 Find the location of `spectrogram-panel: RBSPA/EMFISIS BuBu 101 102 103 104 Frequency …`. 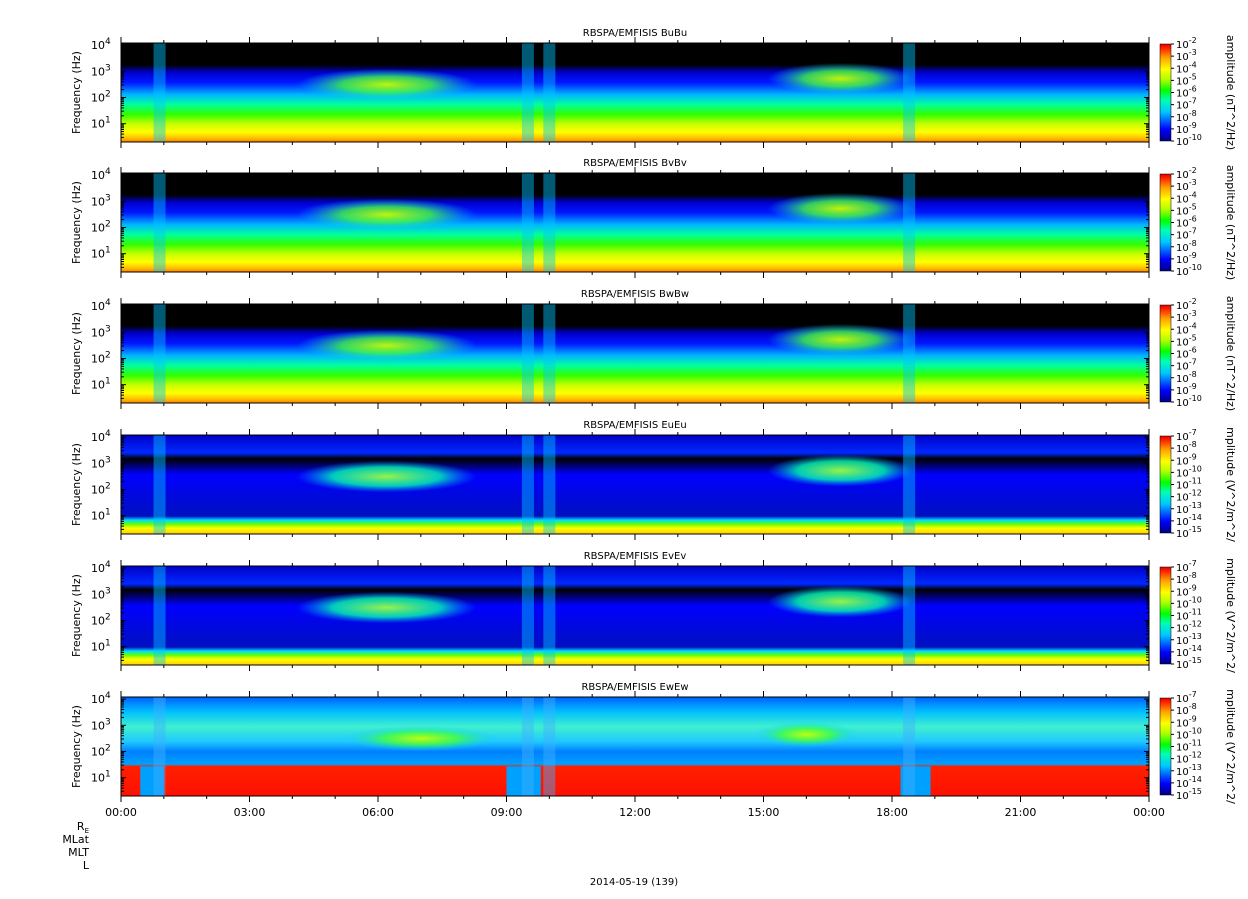

spectrogram-panel: RBSPA/EMFISIS BuBu 101 102 103 104 Frequency … is located at coordinates (653, 89).